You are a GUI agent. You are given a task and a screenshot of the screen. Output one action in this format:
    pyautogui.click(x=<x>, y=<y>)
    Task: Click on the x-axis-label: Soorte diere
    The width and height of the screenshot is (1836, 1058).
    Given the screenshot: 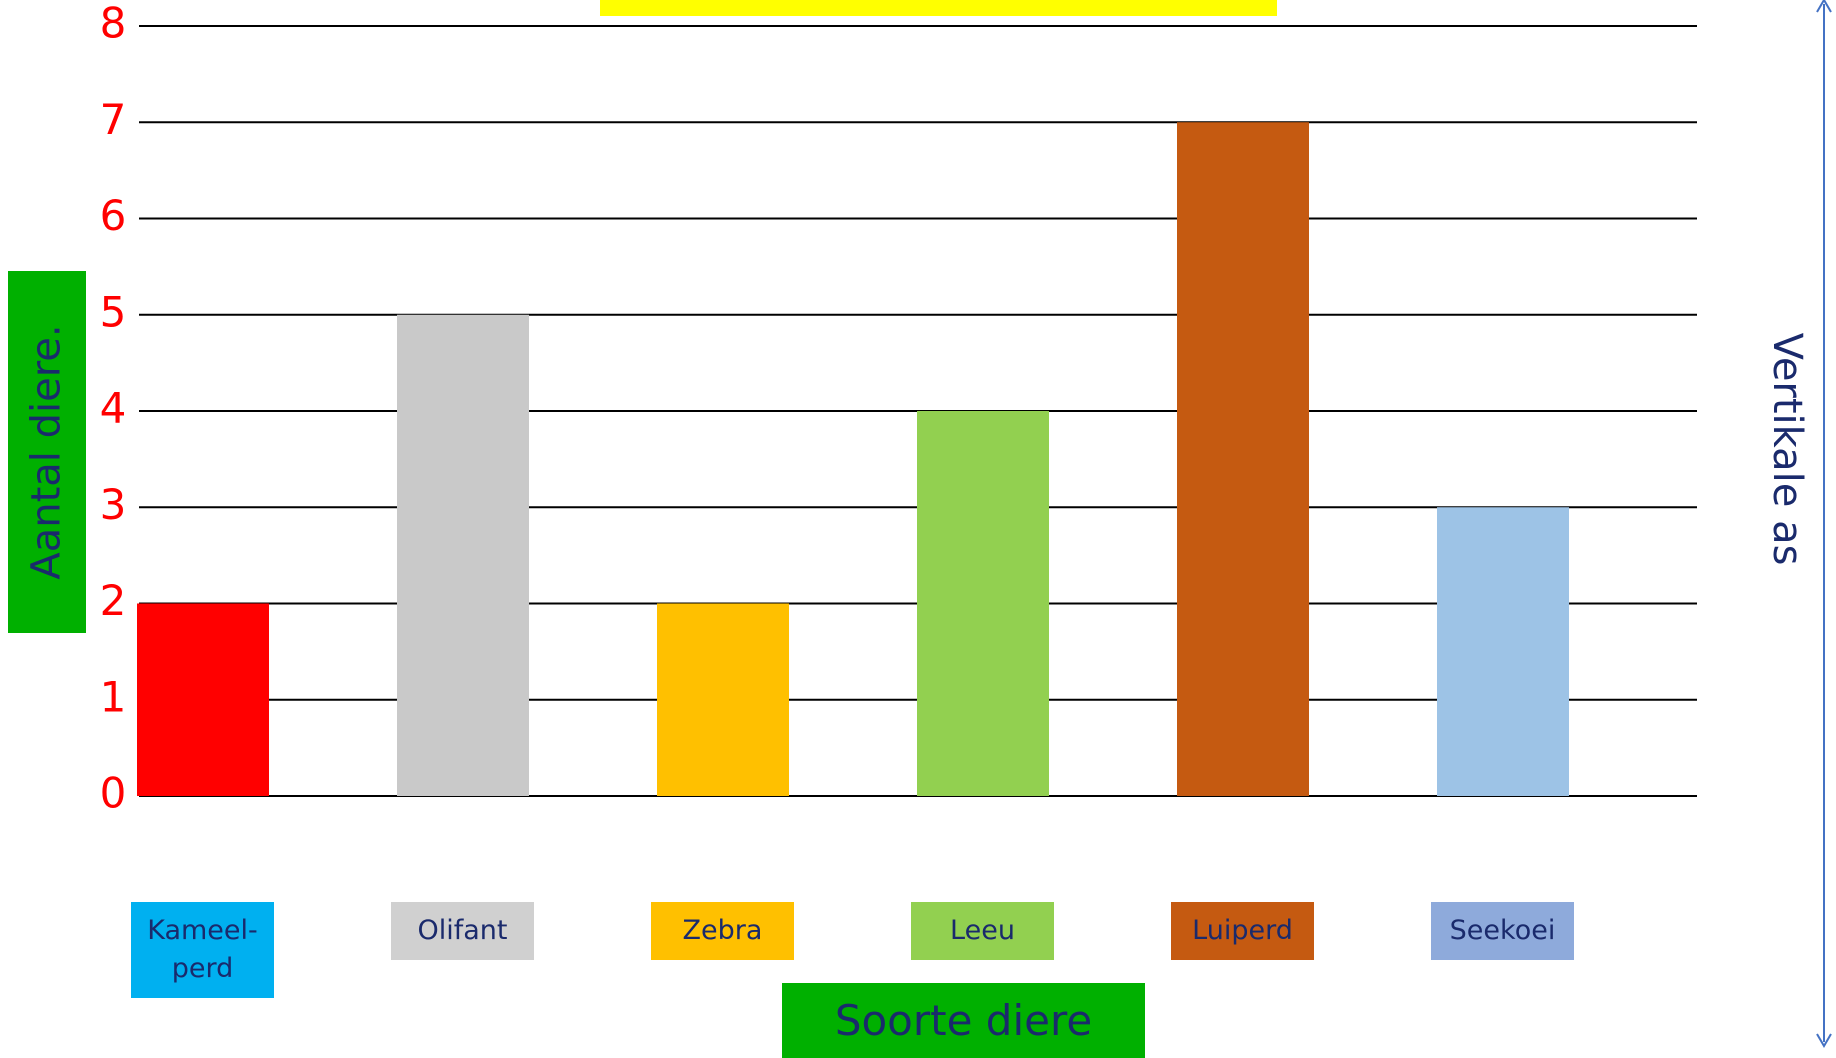 What is the action you would take?
    pyautogui.click(x=963, y=1020)
    